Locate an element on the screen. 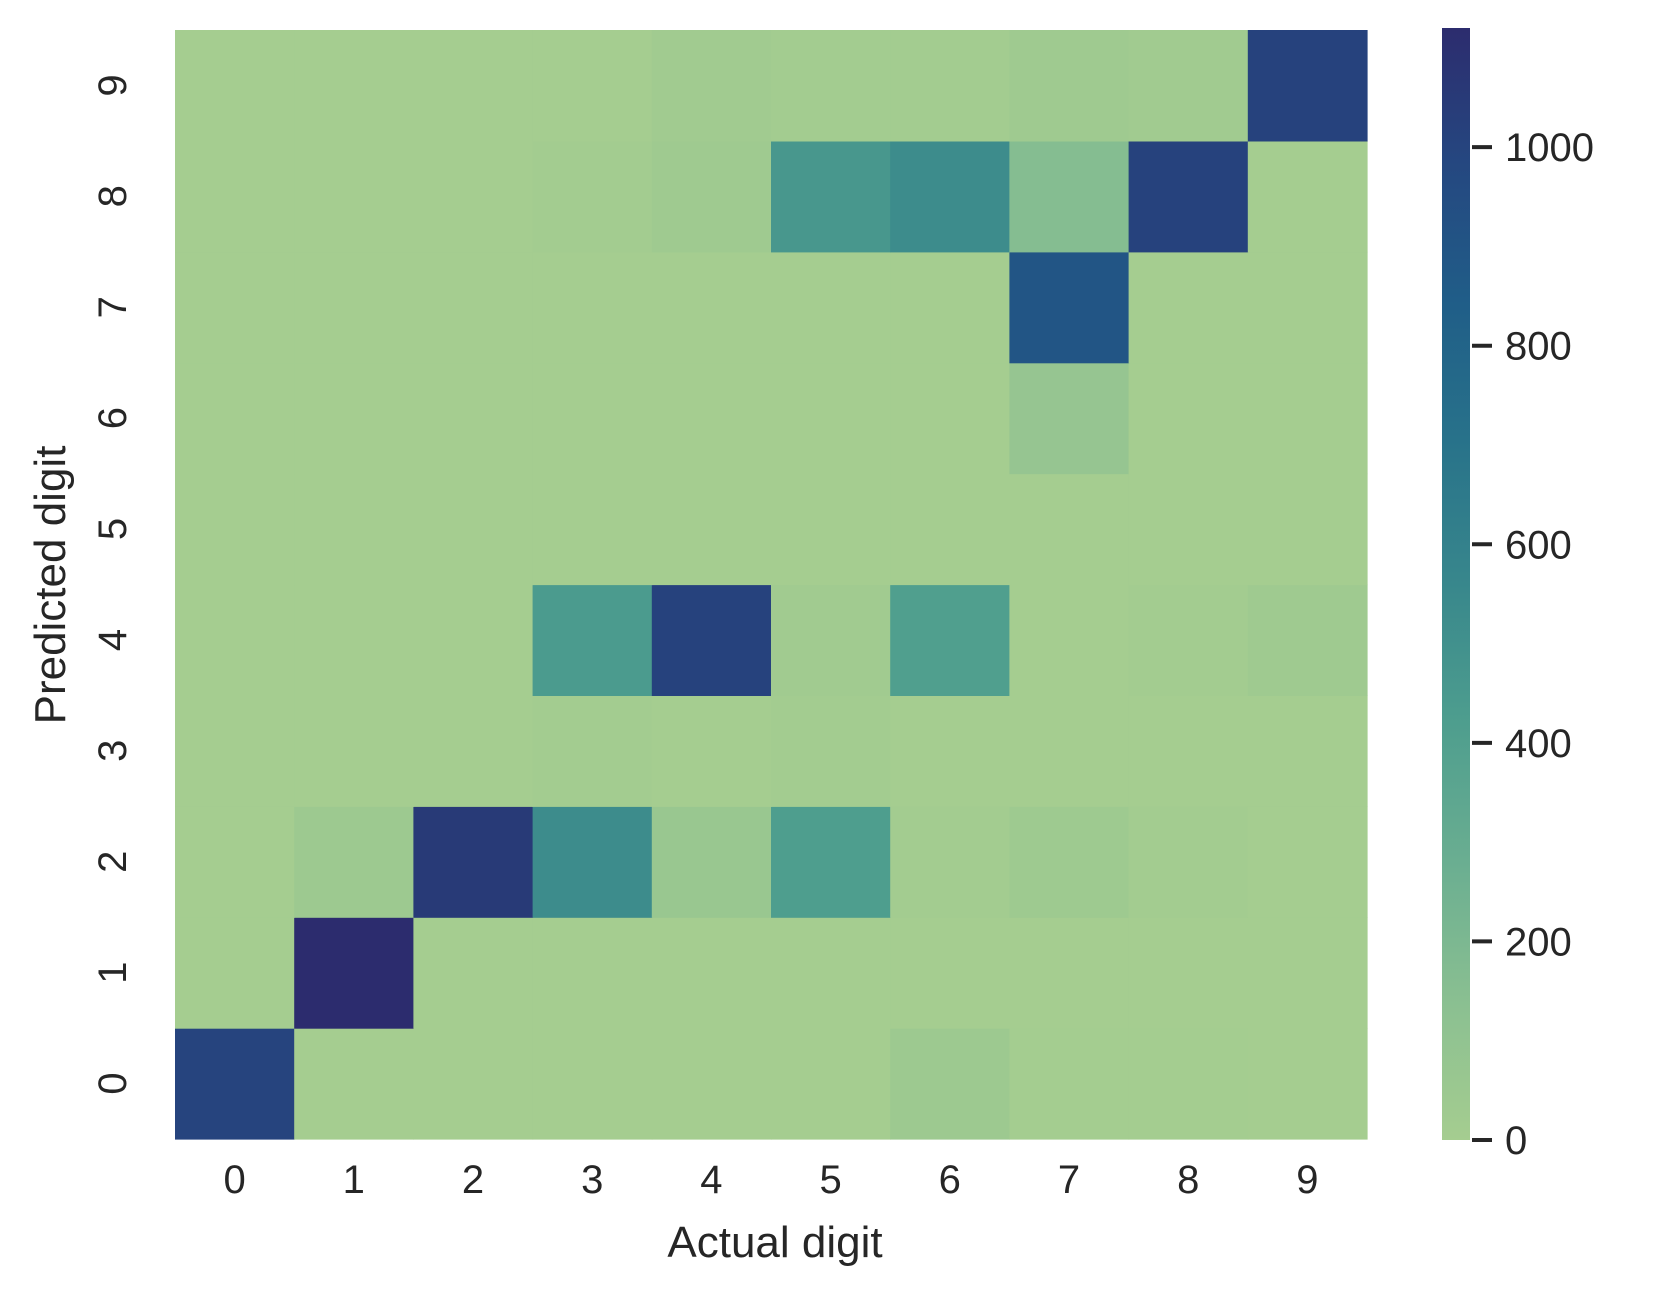 This screenshot has width=1660, height=1309. heatmap-cell-pred5-act6 is located at coordinates (950, 529).